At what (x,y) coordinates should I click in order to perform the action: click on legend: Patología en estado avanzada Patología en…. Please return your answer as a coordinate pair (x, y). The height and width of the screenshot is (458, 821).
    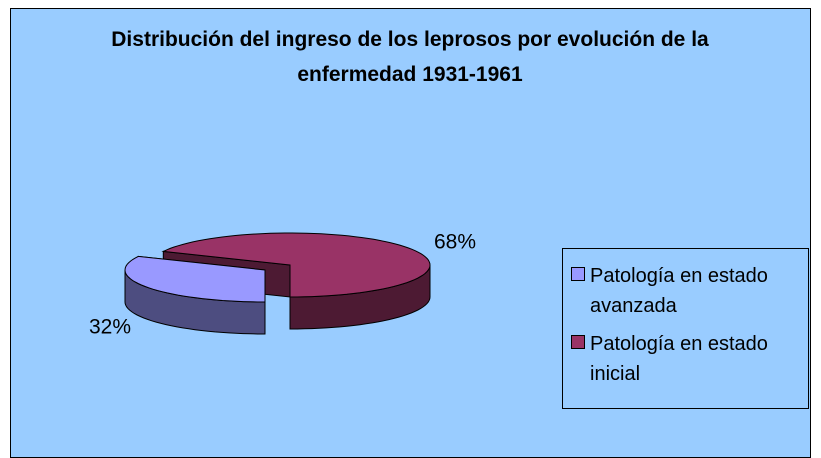
    Looking at the image, I should click on (685, 328).